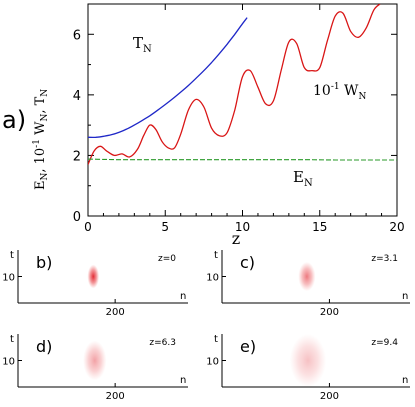  What do you see at coordinates (88, 227) in the screenshot?
I see `x-tick-label: 0` at bounding box center [88, 227].